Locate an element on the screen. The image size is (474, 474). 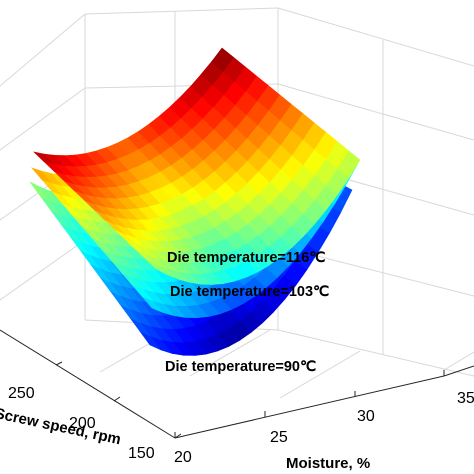
x-tick-label: 20 is located at coordinates (183, 457).